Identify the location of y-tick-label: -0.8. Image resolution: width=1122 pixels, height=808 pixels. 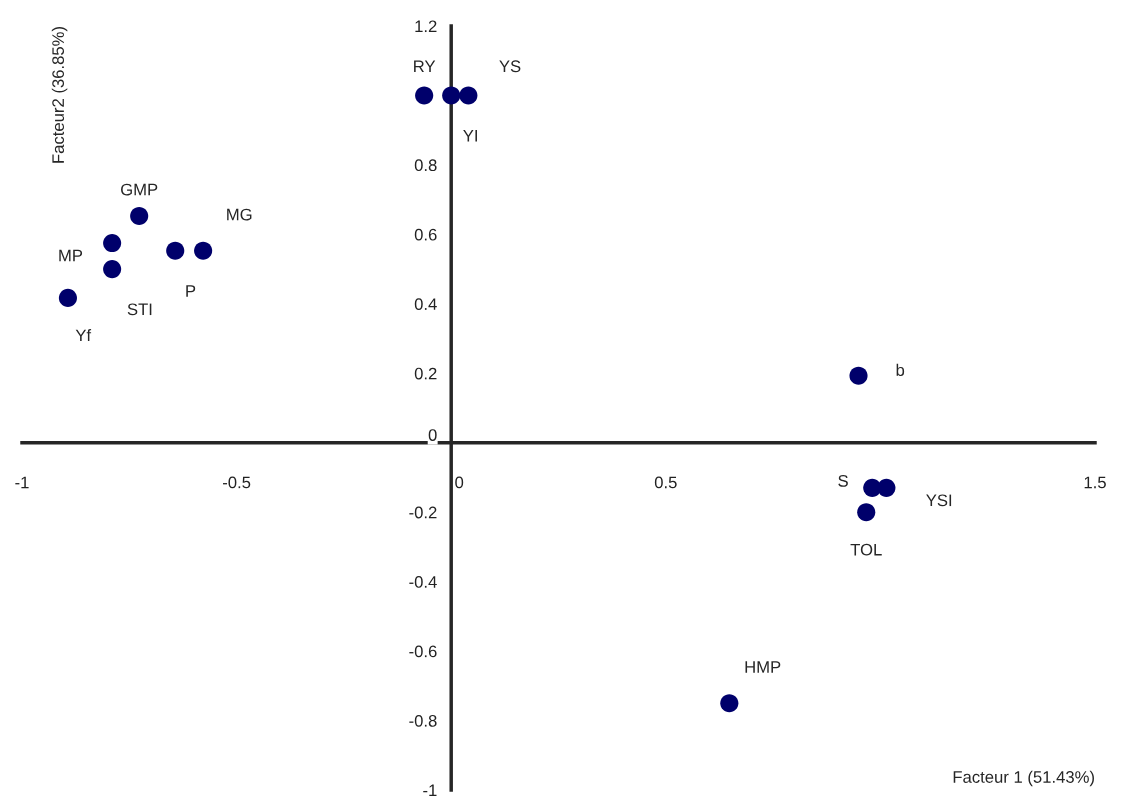
(423, 720).